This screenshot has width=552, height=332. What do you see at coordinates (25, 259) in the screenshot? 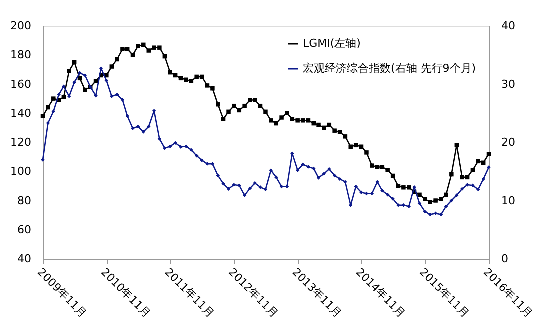
I see `y-tick-label: 40` at bounding box center [25, 259].